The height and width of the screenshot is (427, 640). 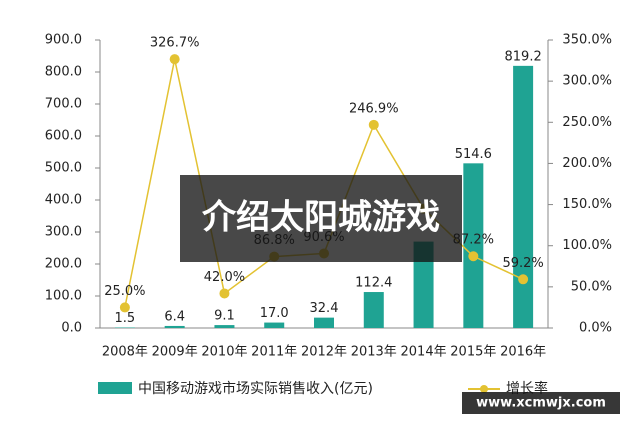 I want to click on overlay-title: 介绍太阳城游戏, so click(x=321, y=218).